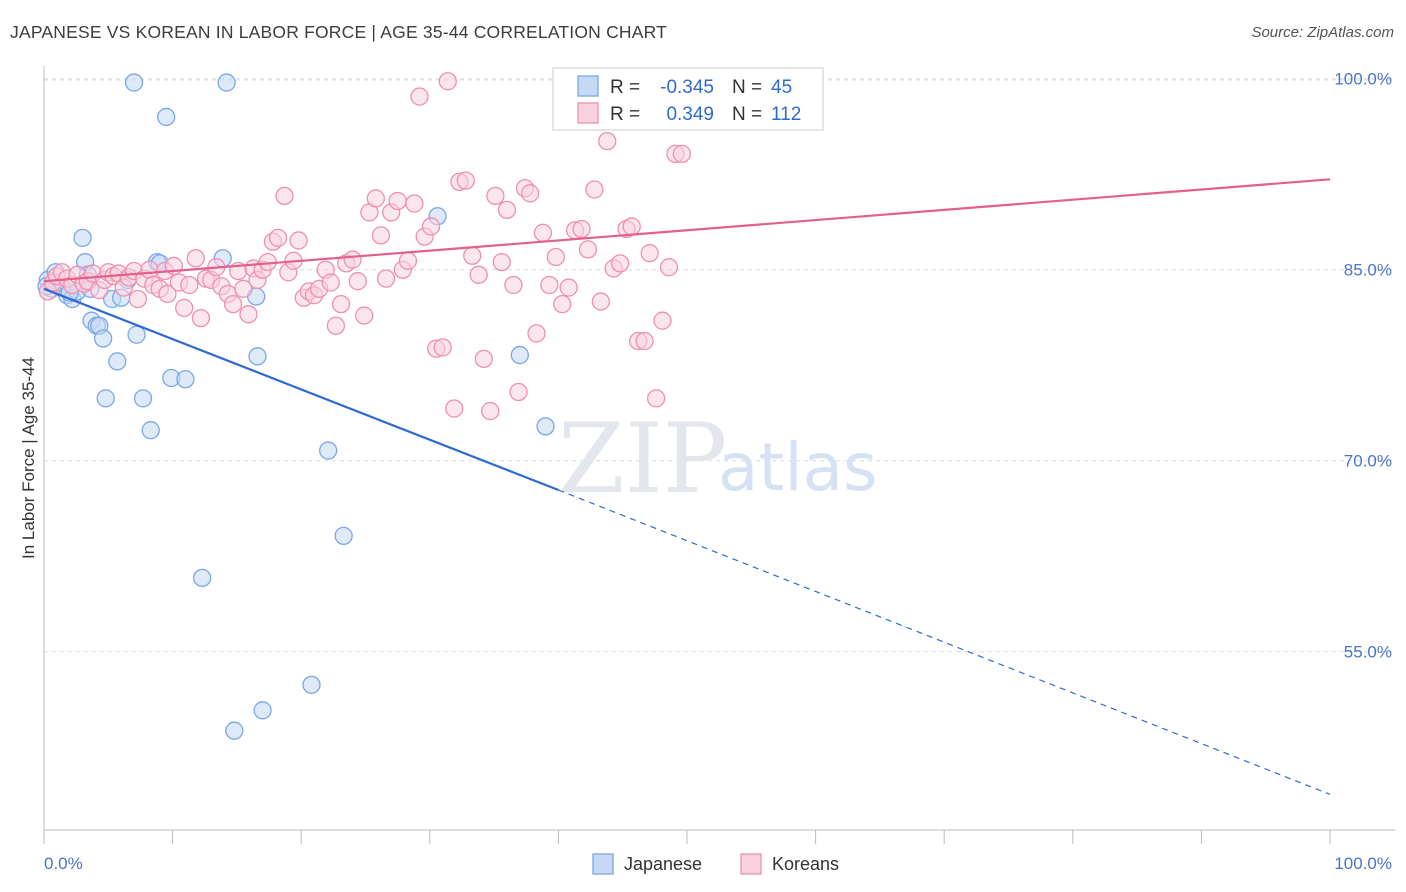 This screenshot has height=892, width=1406. What do you see at coordinates (688, 99) in the screenshot?
I see `correlation-legend: R = -0.345 N = 45 R = 0.349 N = 112` at bounding box center [688, 99].